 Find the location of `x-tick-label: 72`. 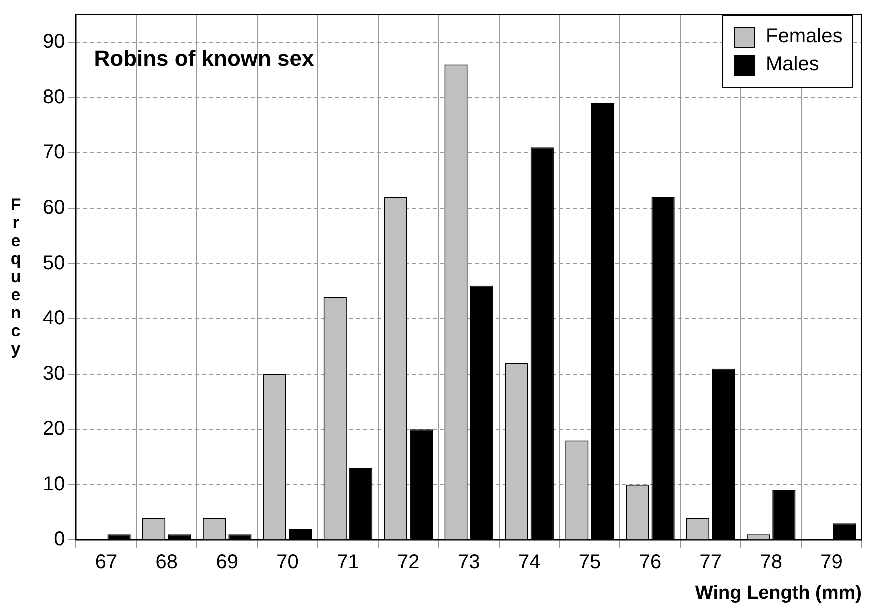

x-tick-label: 72 is located at coordinates (409, 563).